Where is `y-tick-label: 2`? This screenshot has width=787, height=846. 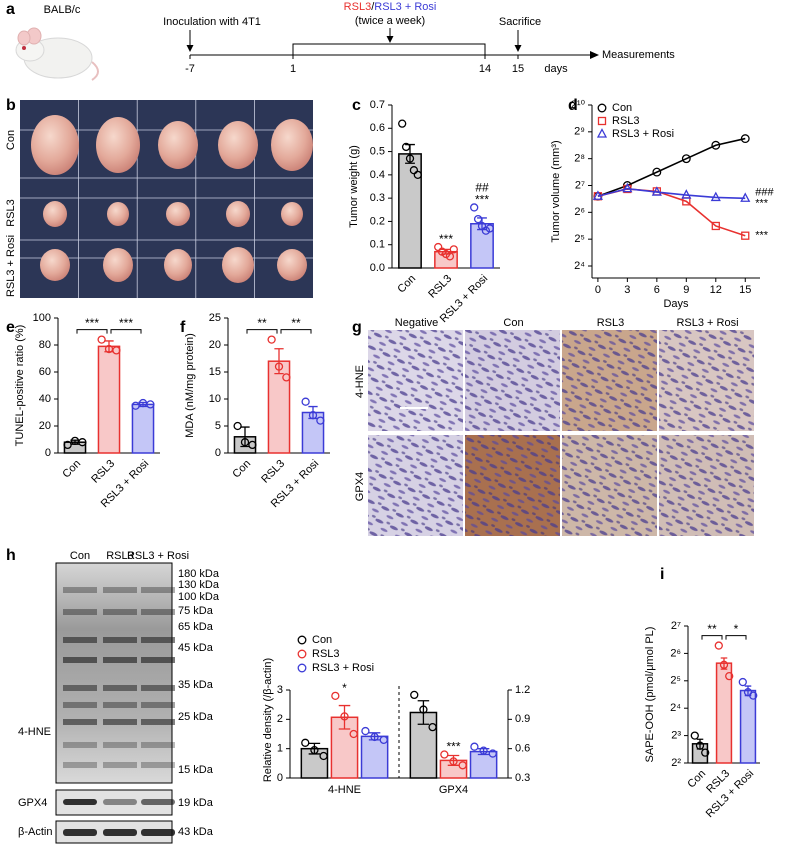
y-tick-label: 2 is located at coordinates (280, 719).